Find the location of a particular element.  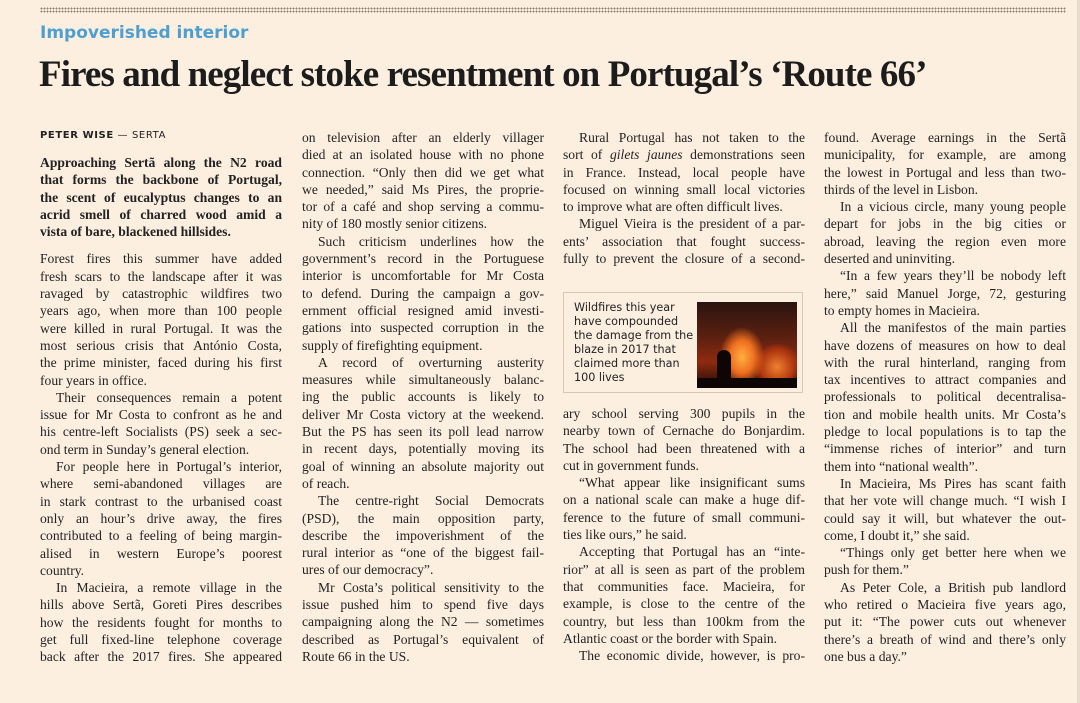

wildfire-photo is located at coordinates (747, 345).